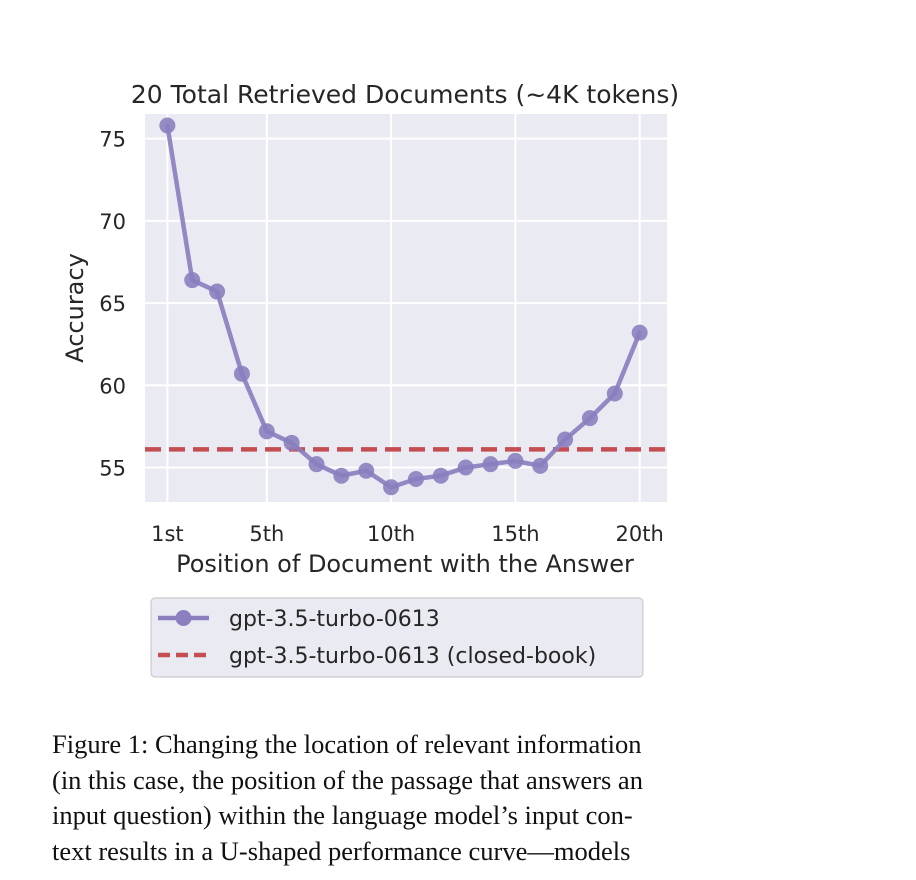 The image size is (916, 880). I want to click on x-tick-label: 20th, so click(640, 534).